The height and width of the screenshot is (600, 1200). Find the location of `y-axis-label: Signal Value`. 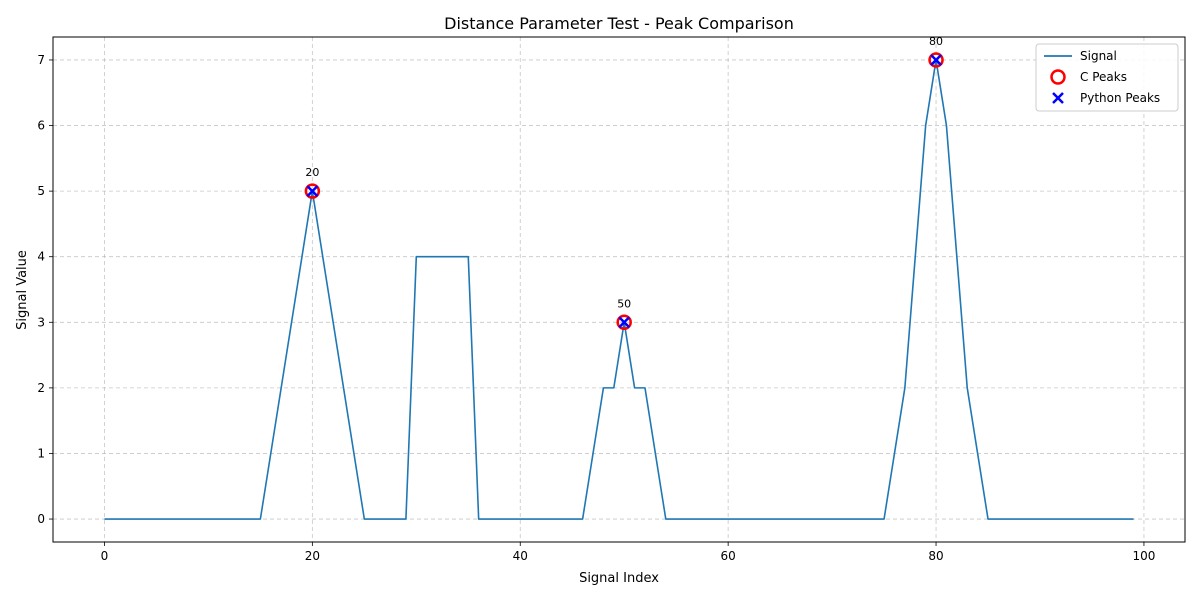

y-axis-label: Signal Value is located at coordinates (22, 290).